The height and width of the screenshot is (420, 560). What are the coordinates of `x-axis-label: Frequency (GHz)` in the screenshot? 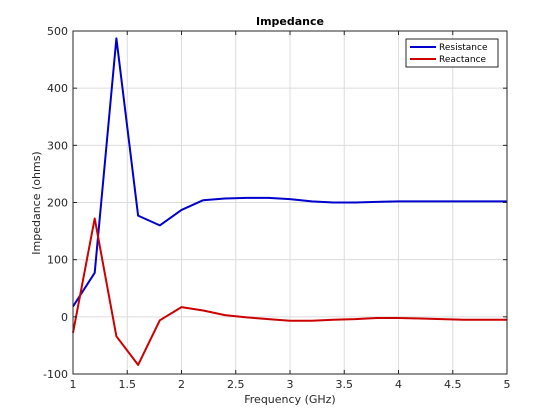 It's located at (289, 399).